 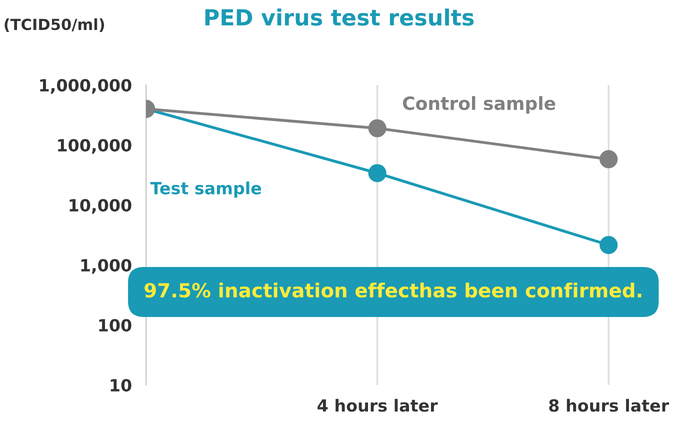 What do you see at coordinates (86, 86) in the screenshot?
I see `y-tick-label: 1,000,000` at bounding box center [86, 86].